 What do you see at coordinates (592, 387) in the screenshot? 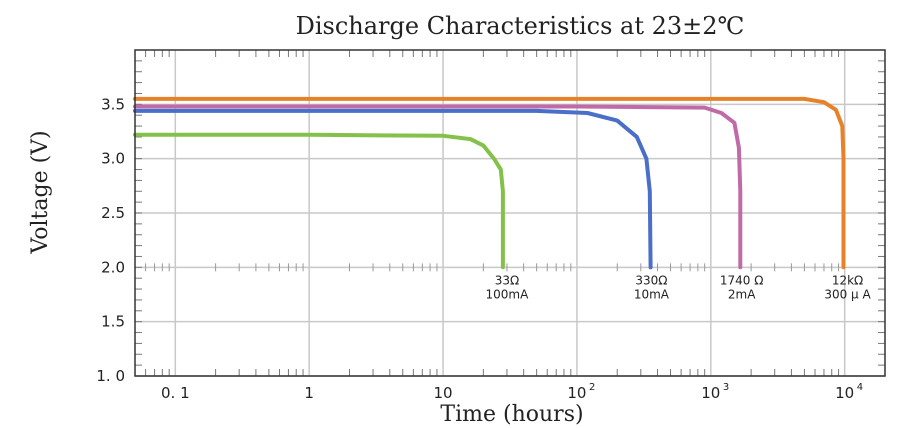
I see `x-tick-exponent: 2` at bounding box center [592, 387].